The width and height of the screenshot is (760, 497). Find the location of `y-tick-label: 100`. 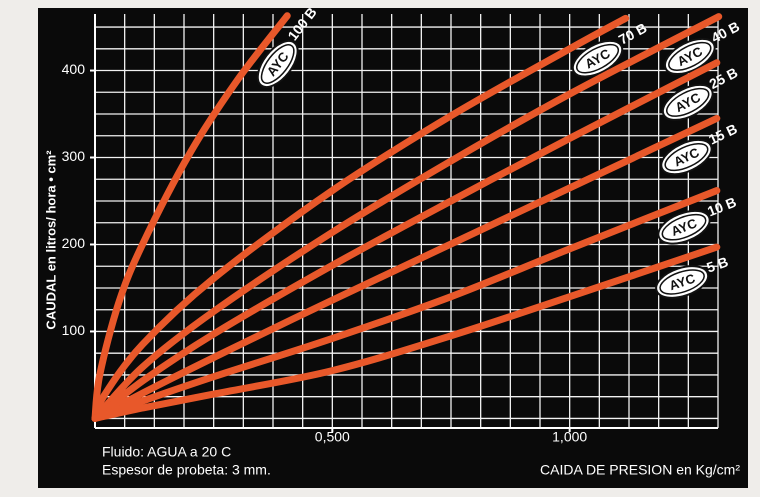

y-tick-label: 100 is located at coordinates (74, 330).